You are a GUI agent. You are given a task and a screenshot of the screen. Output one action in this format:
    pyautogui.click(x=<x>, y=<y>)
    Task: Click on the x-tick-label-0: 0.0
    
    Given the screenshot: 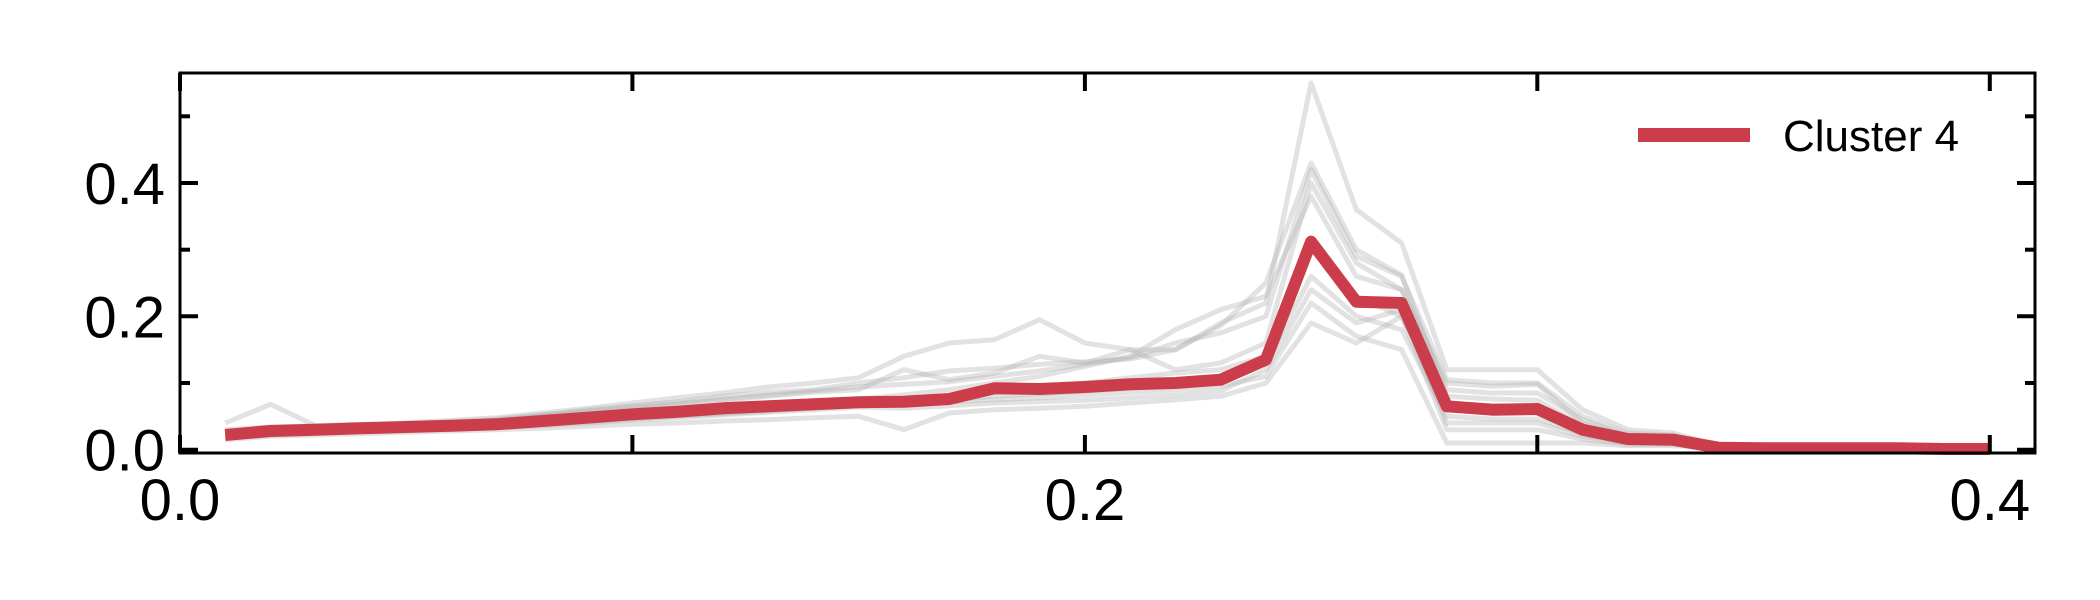 What is the action you would take?
    pyautogui.click(x=180, y=500)
    